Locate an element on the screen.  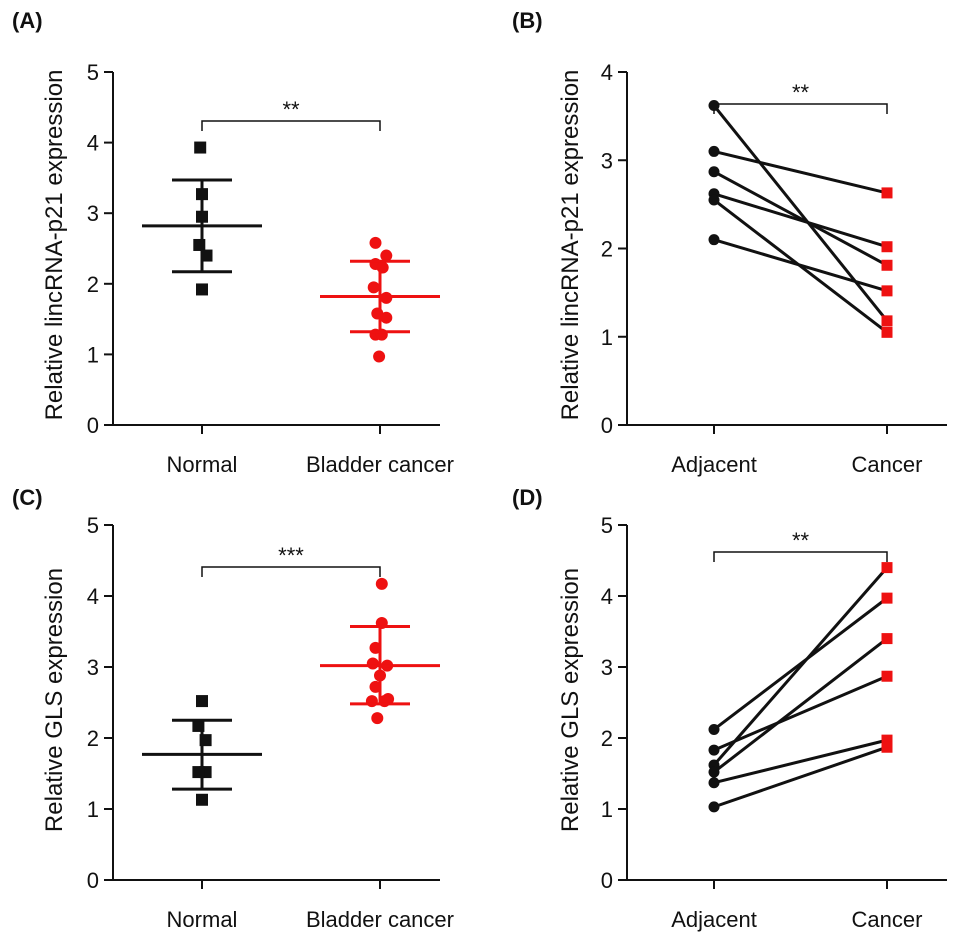
significance-label: *** is located at coordinates (291, 555).